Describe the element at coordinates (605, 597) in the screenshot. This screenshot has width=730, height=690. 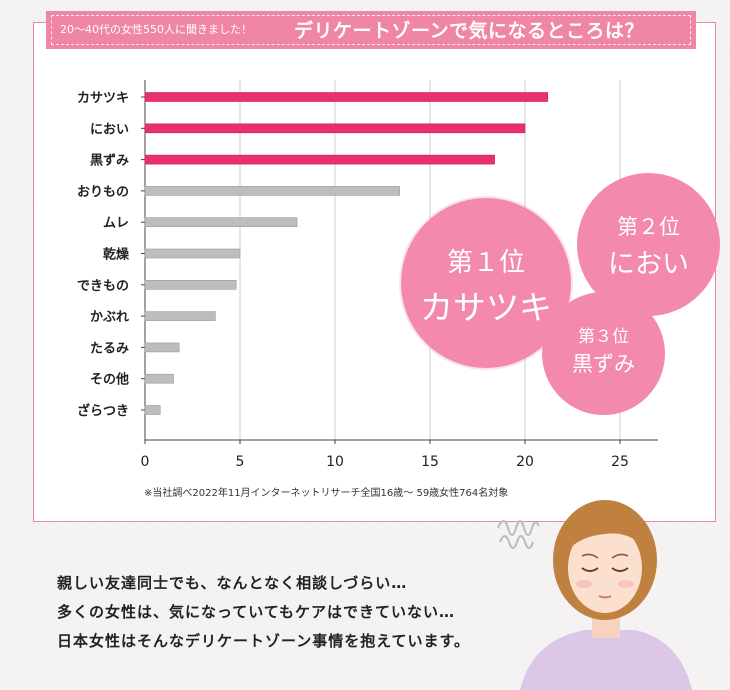
I see `woman-mouth` at that location.